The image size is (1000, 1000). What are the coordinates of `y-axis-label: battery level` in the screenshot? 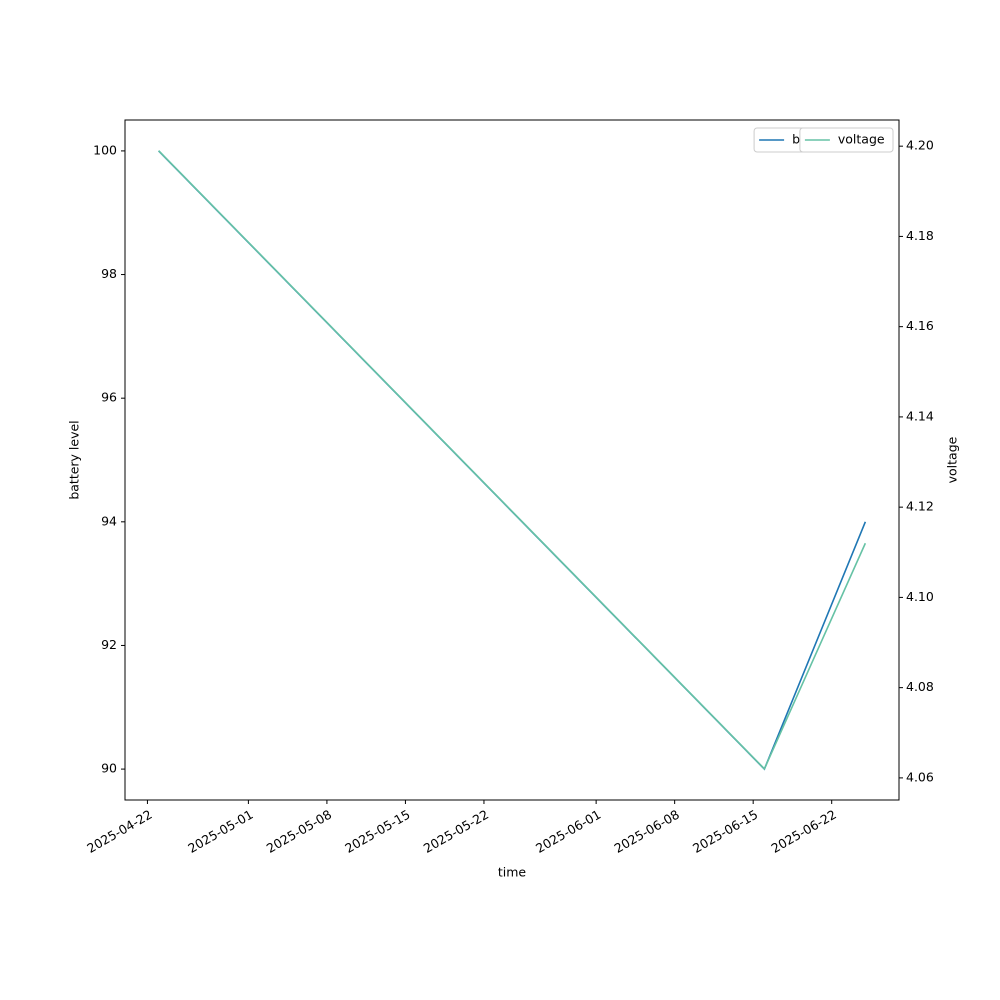 It's located at (74, 459).